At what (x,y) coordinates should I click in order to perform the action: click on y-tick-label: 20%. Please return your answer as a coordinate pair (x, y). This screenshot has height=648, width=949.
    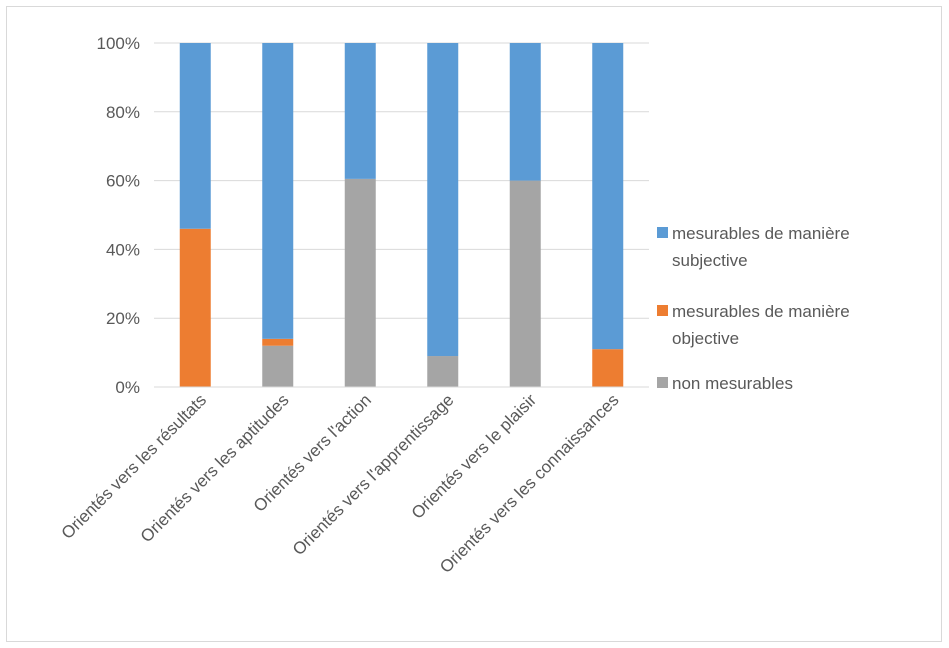
    Looking at the image, I should click on (123, 318).